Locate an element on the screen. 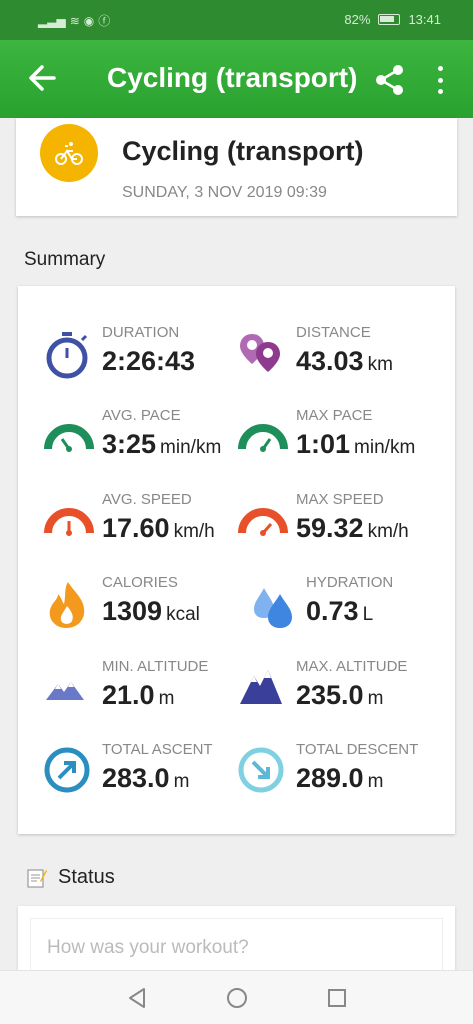  metric-value: 43.03 is located at coordinates (330, 361).